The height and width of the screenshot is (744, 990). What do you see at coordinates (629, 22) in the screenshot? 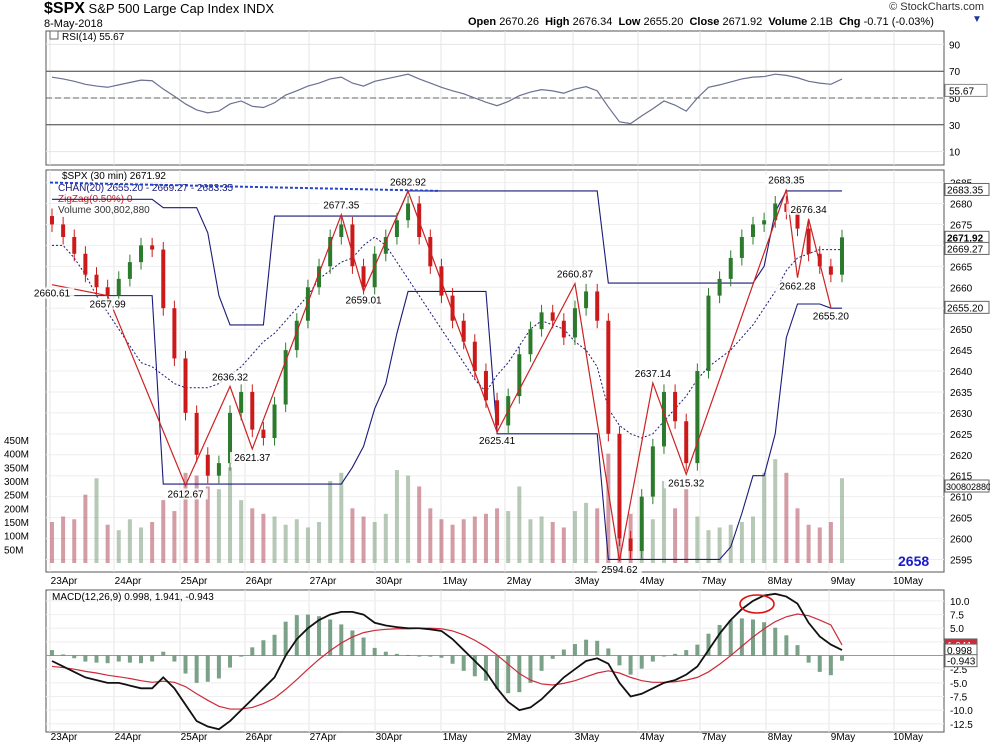
I see `low-label: Low` at bounding box center [629, 22].